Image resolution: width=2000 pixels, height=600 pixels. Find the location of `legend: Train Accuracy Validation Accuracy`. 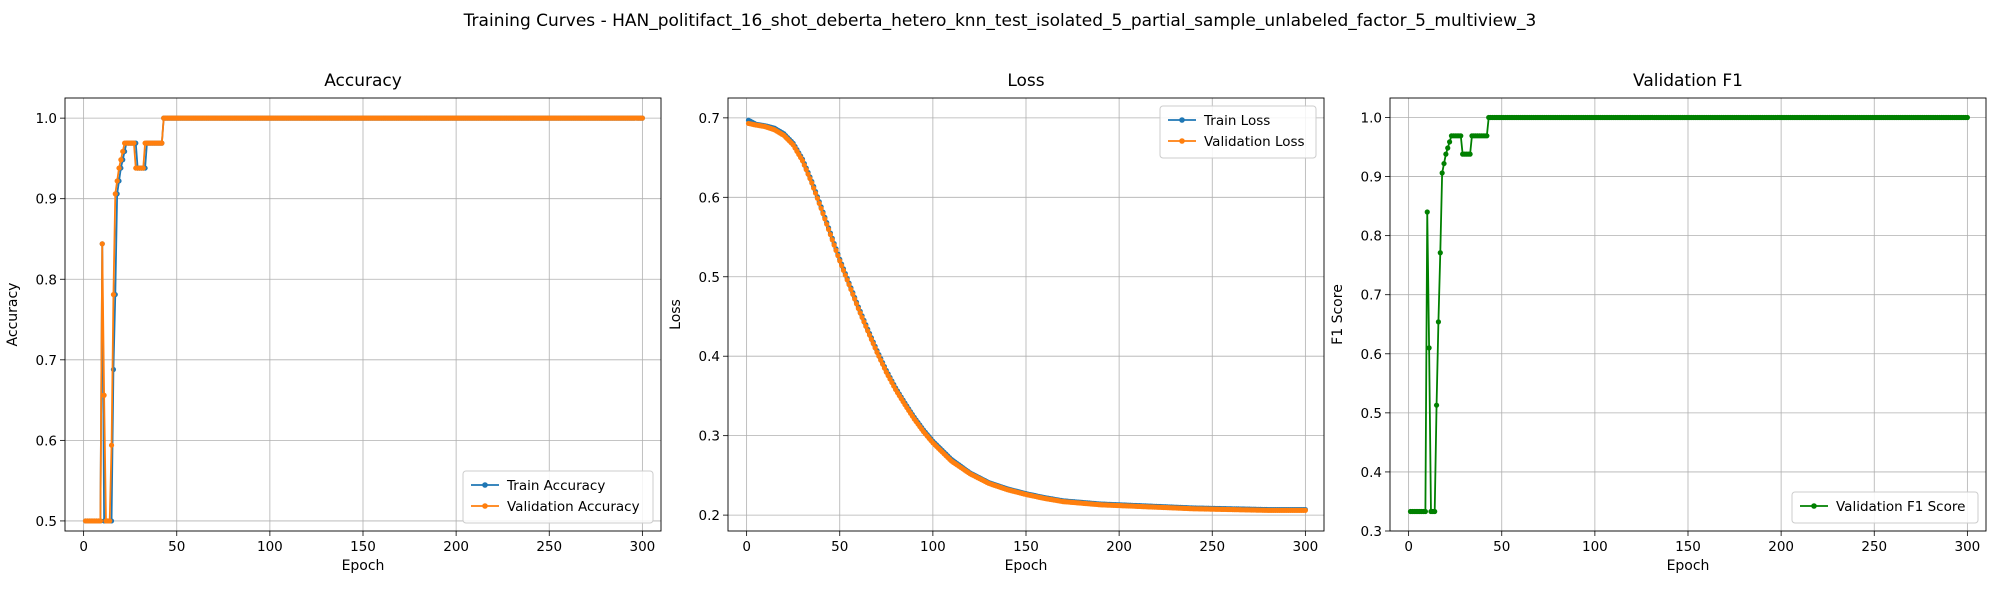

legend: Train Accuracy Validation Accuracy is located at coordinates (558, 497).